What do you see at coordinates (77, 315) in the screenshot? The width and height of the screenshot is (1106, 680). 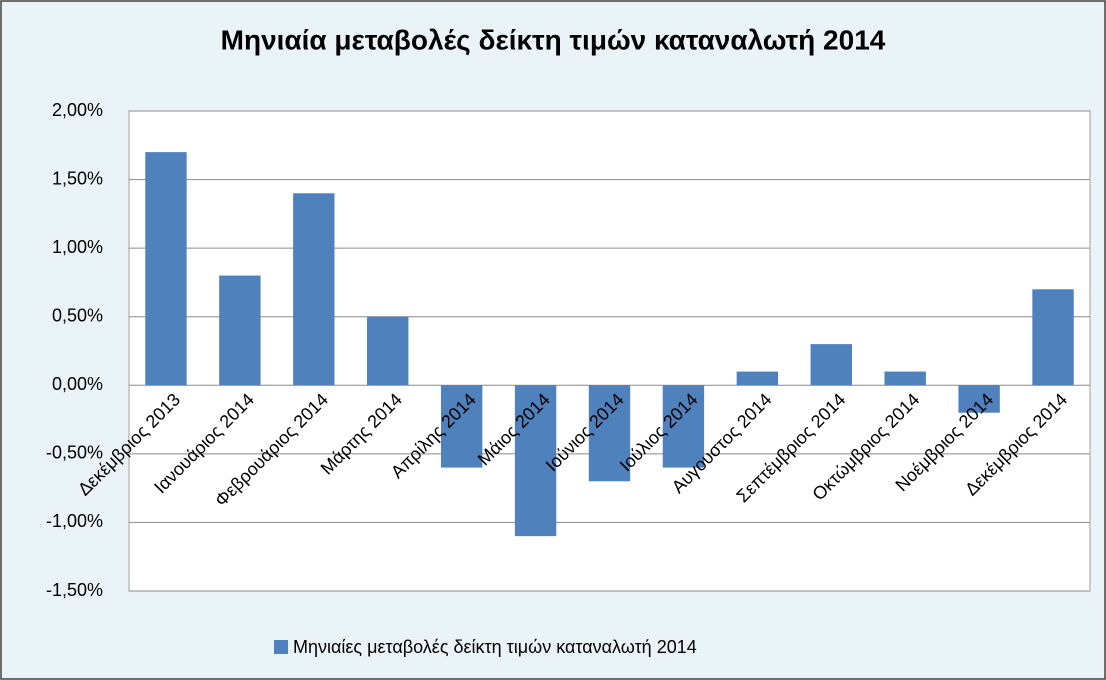 I see `y-tick-label: 0,50%` at bounding box center [77, 315].